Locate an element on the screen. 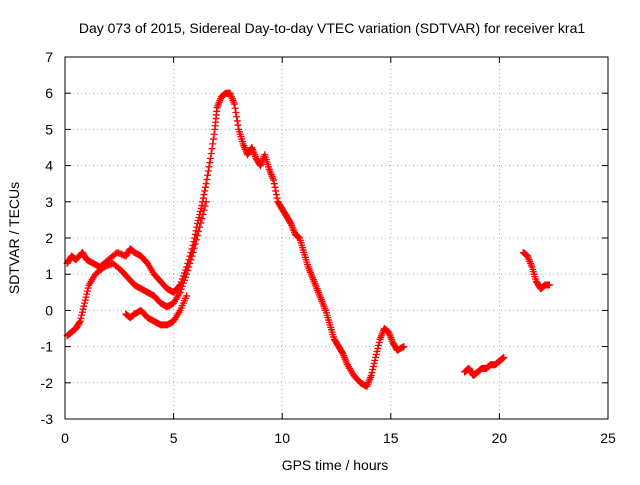 Image resolution: width=640 pixels, height=485 pixels. y-tick-label: 2 is located at coordinates (49, 238).